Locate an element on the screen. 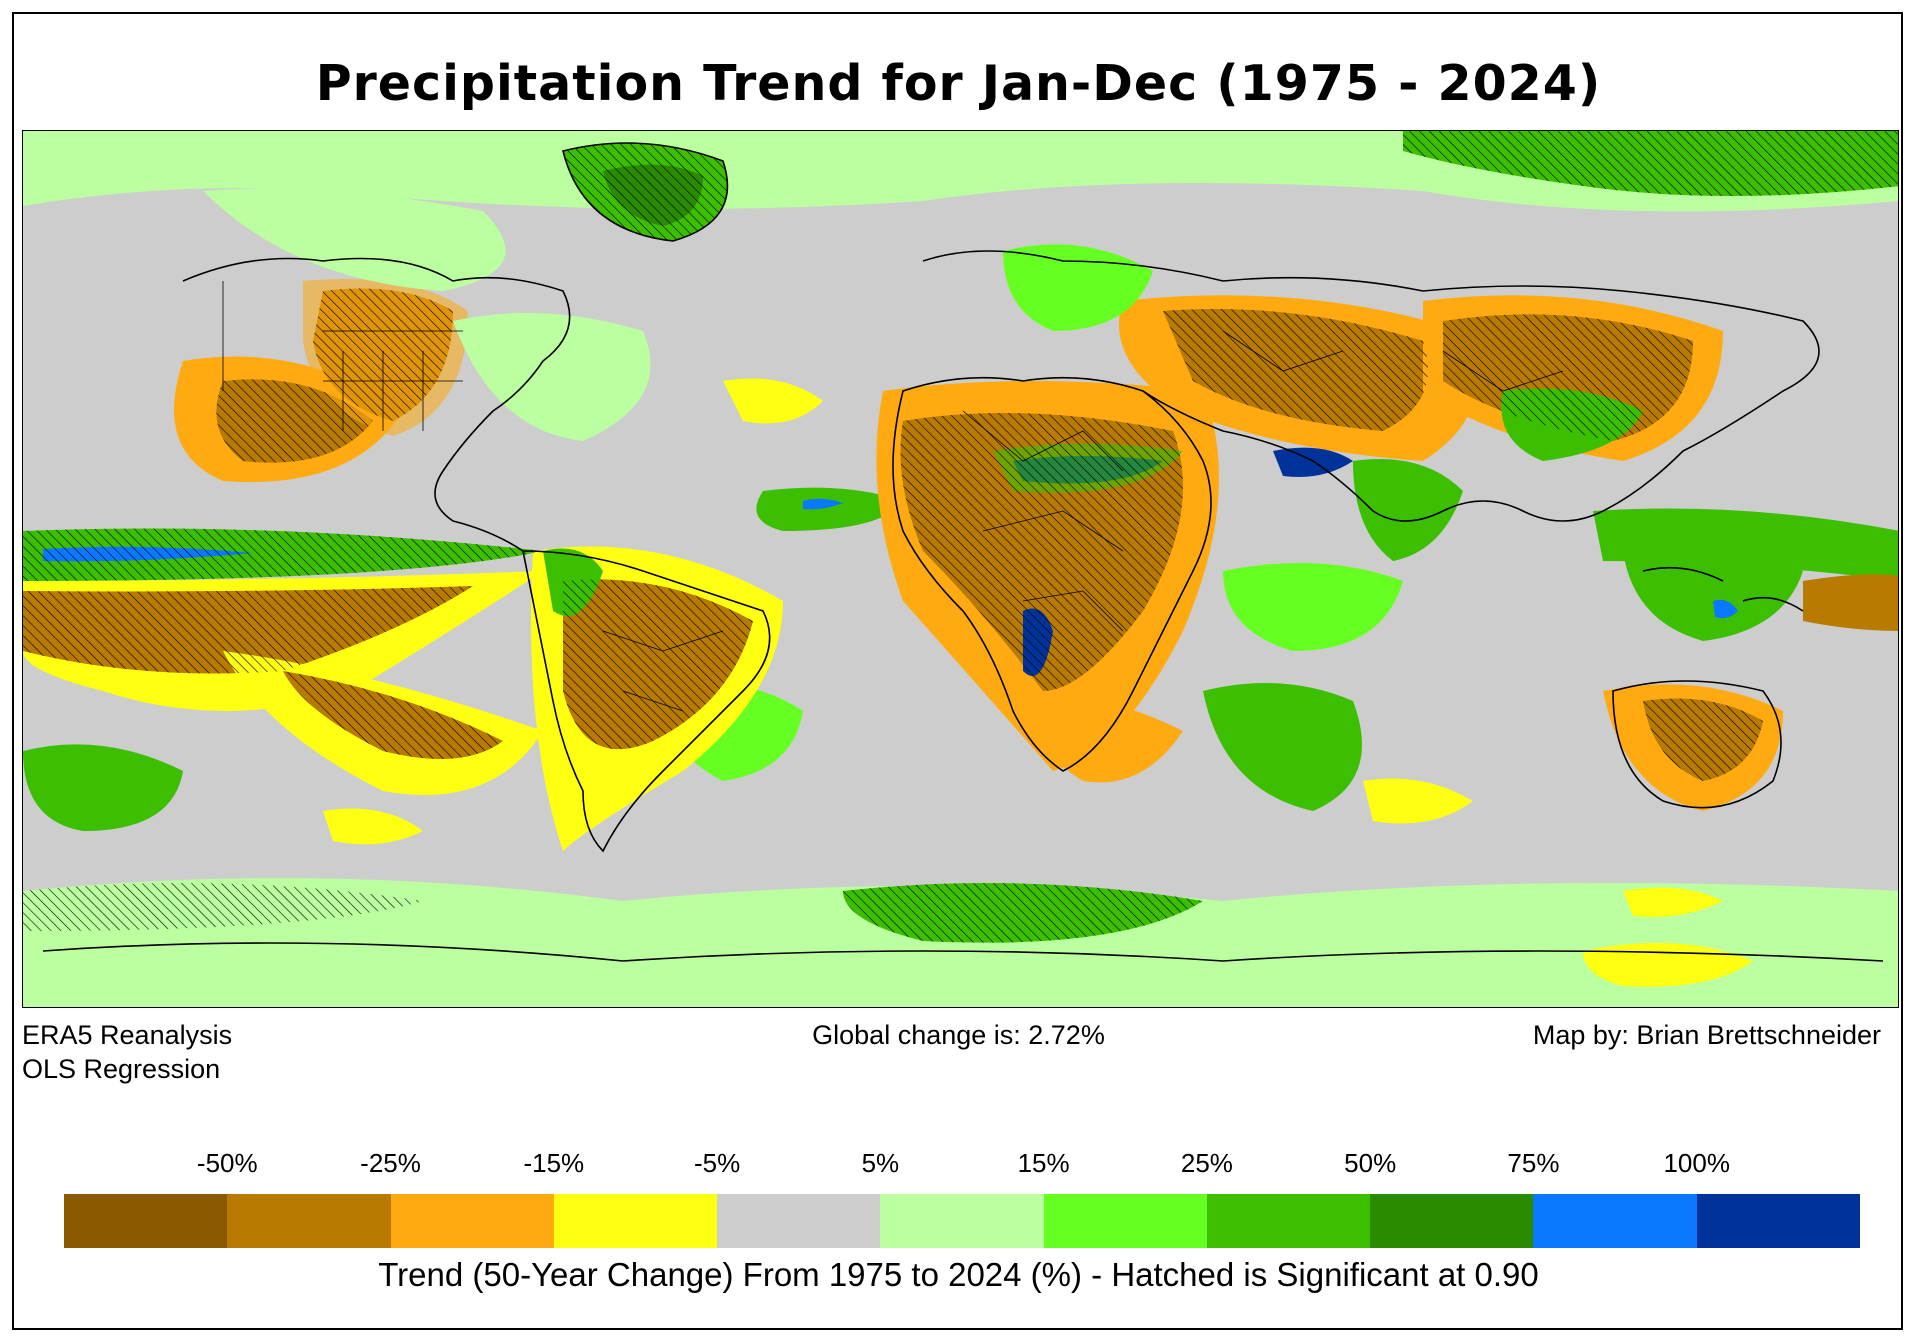 The height and width of the screenshot is (1342, 1917). colorbar-tick-label: 75% is located at coordinates (1533, 1163).